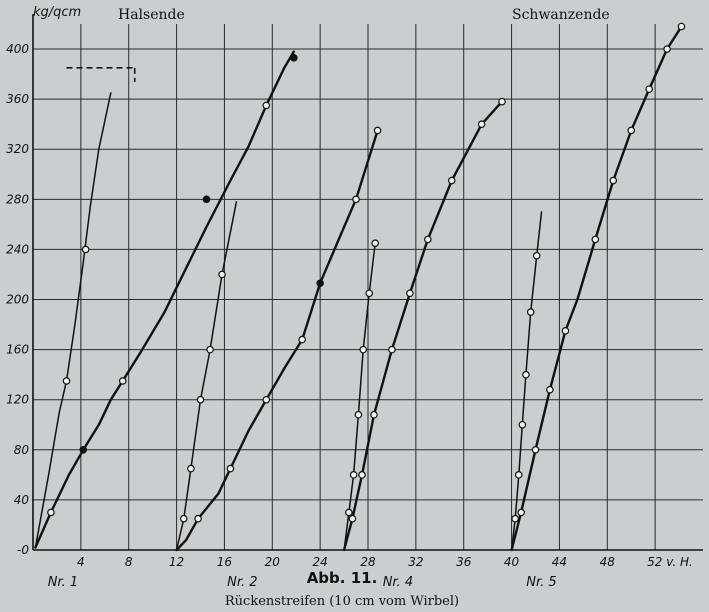 Image resolution: width=709 pixels, height=612 pixels. Describe the element at coordinates (561, 15) in the screenshot. I see `header-right-label: Schwanzende` at that location.